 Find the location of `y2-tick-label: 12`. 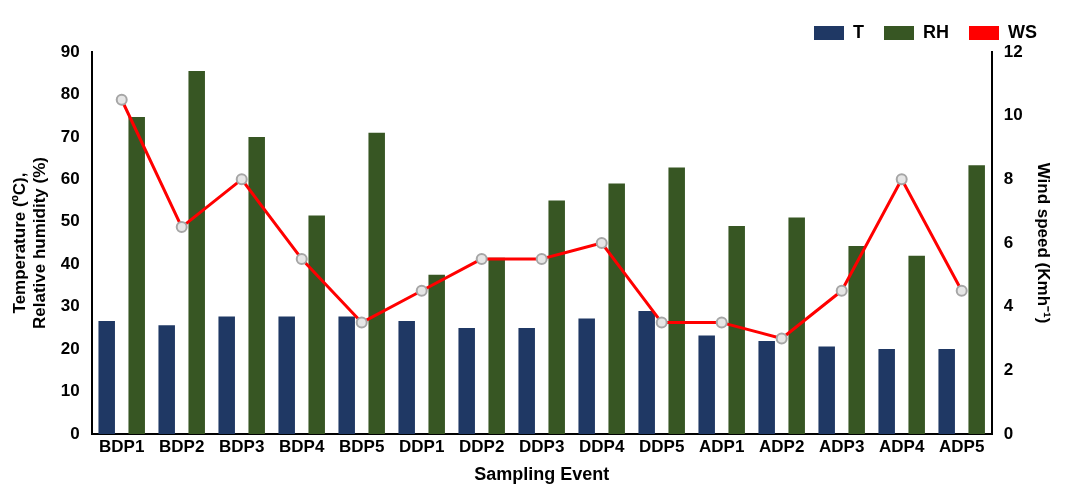

y2-tick-label: 12 is located at coordinates (1013, 51).